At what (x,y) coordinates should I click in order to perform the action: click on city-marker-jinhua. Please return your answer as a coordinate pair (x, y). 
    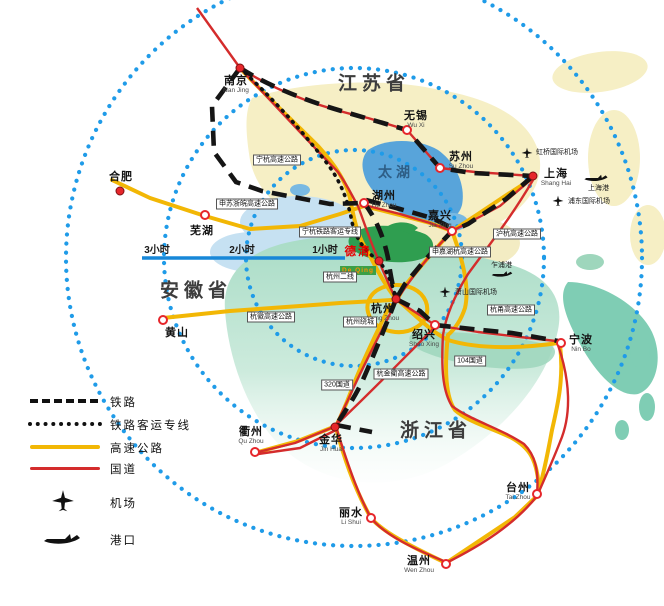
    Looking at the image, I should click on (335, 427).